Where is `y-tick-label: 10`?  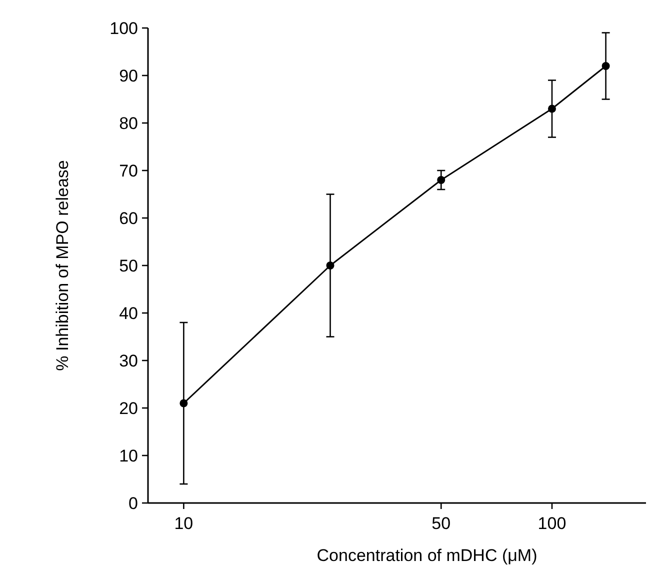
y-tick-label: 10 is located at coordinates (128, 456).